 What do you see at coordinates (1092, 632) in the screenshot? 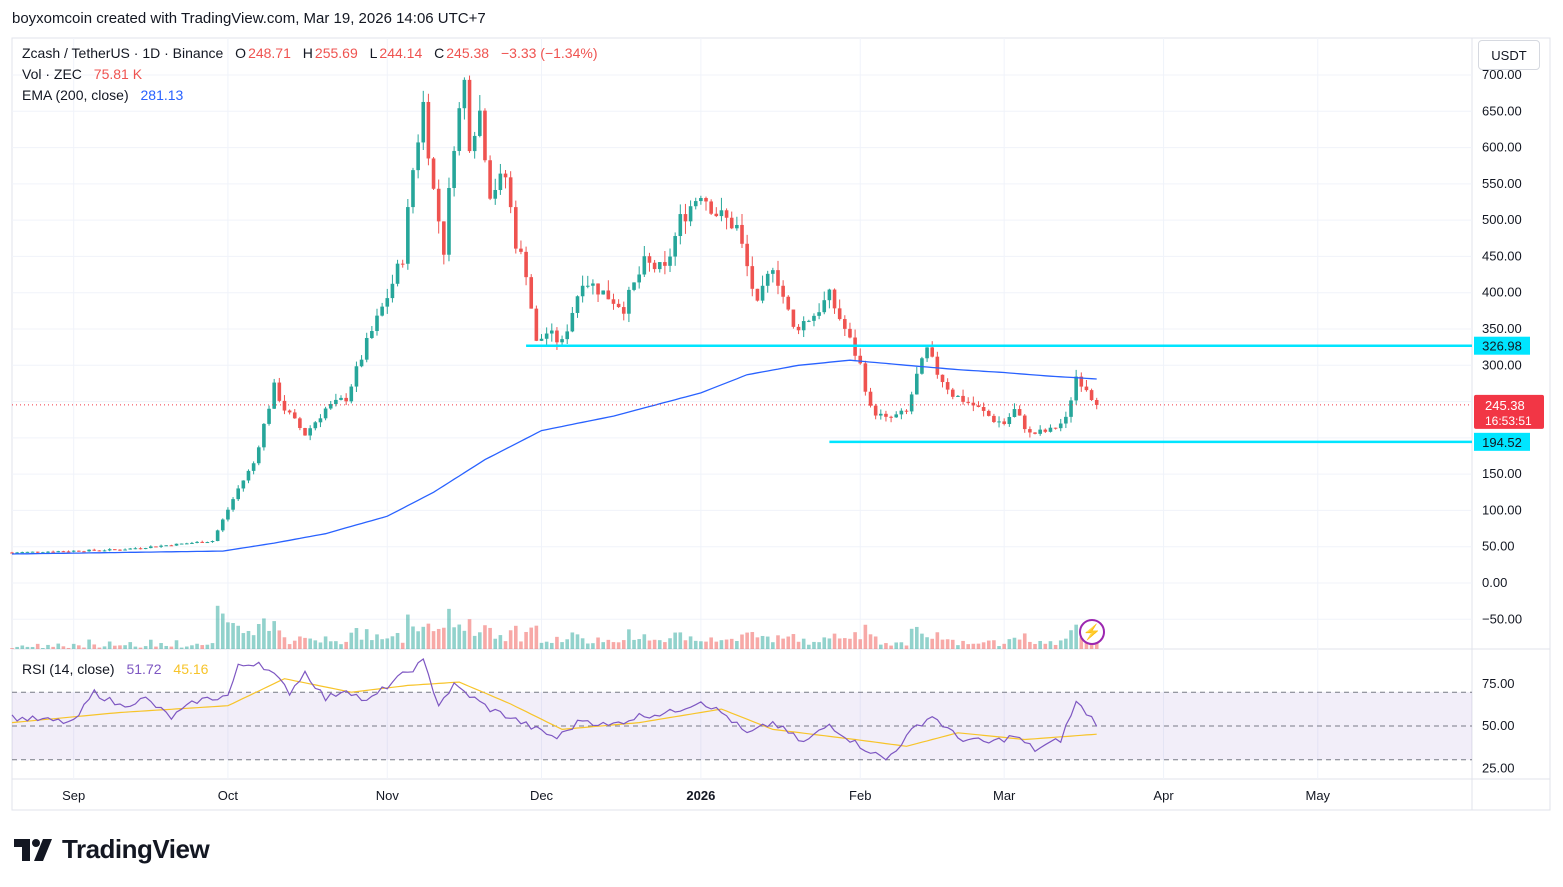
I see `lightning-icon: ⚡` at bounding box center [1092, 632].